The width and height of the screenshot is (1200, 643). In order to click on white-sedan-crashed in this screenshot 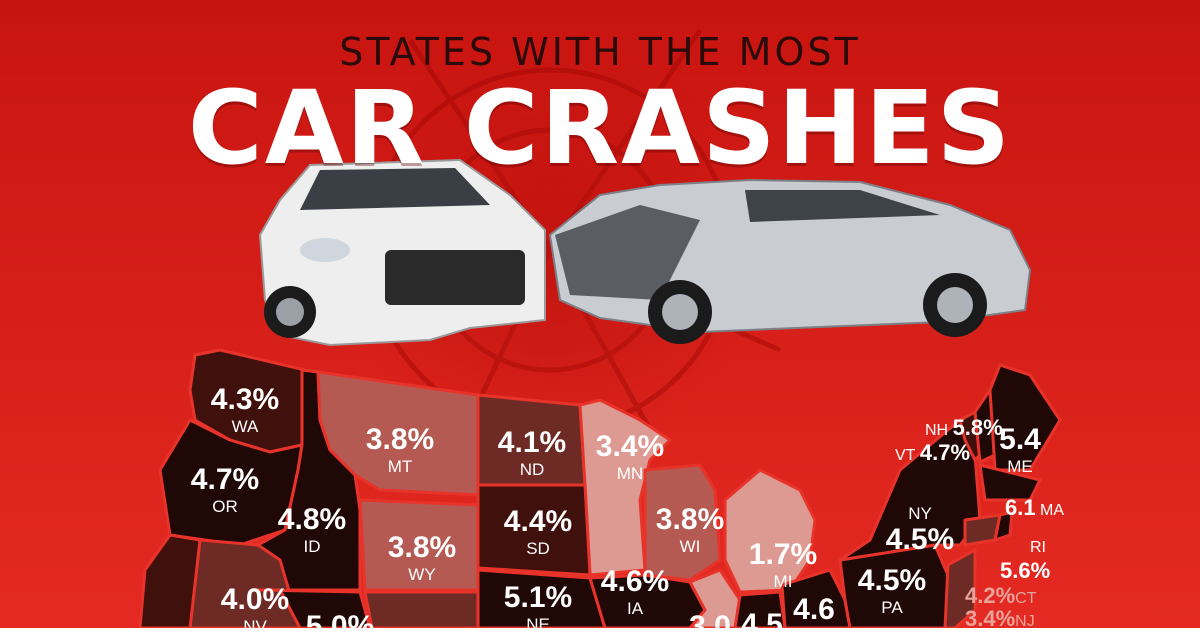, I will do `click(402, 252)`.